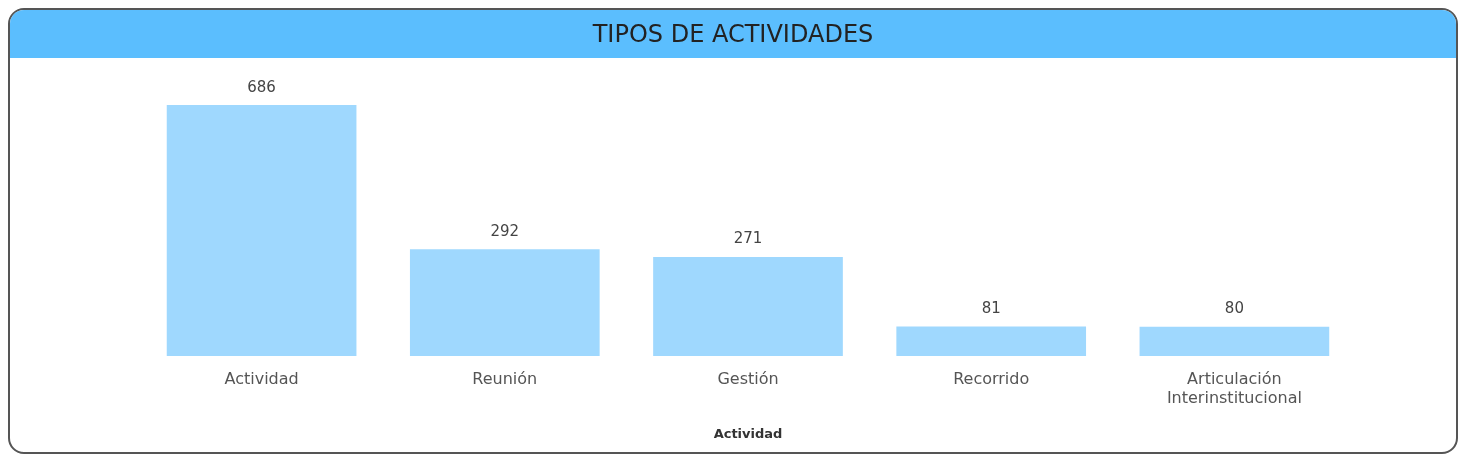 The height and width of the screenshot is (468, 1475). Describe the element at coordinates (261, 86) in the screenshot. I see `data-label: 686` at that location.